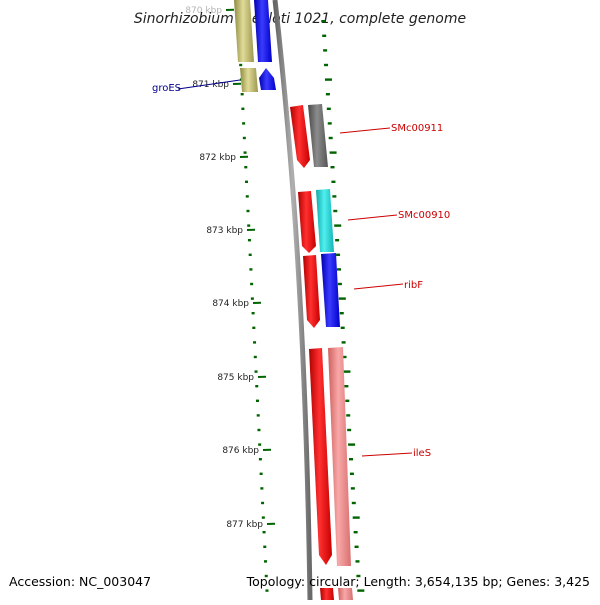  Describe the element at coordinates (372, 217) in the screenshot. I see `leader-SMc00910` at that location.